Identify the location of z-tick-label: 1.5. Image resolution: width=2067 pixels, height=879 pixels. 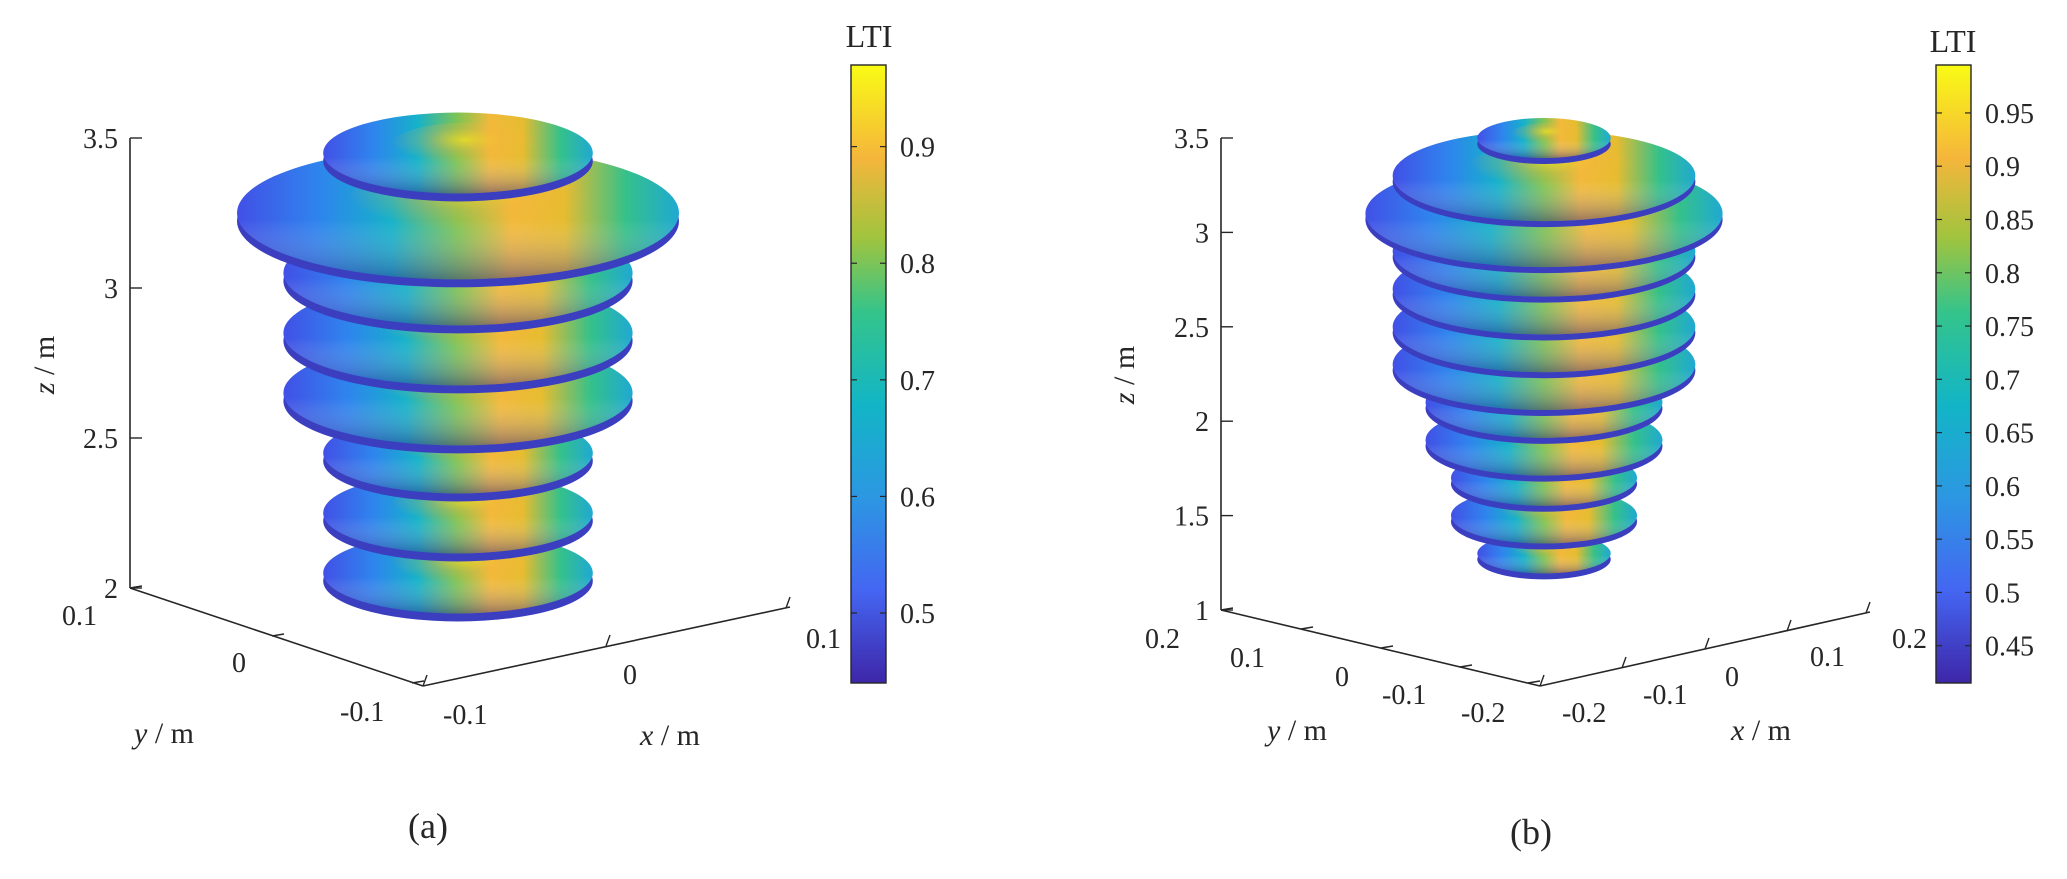
(1191, 517).